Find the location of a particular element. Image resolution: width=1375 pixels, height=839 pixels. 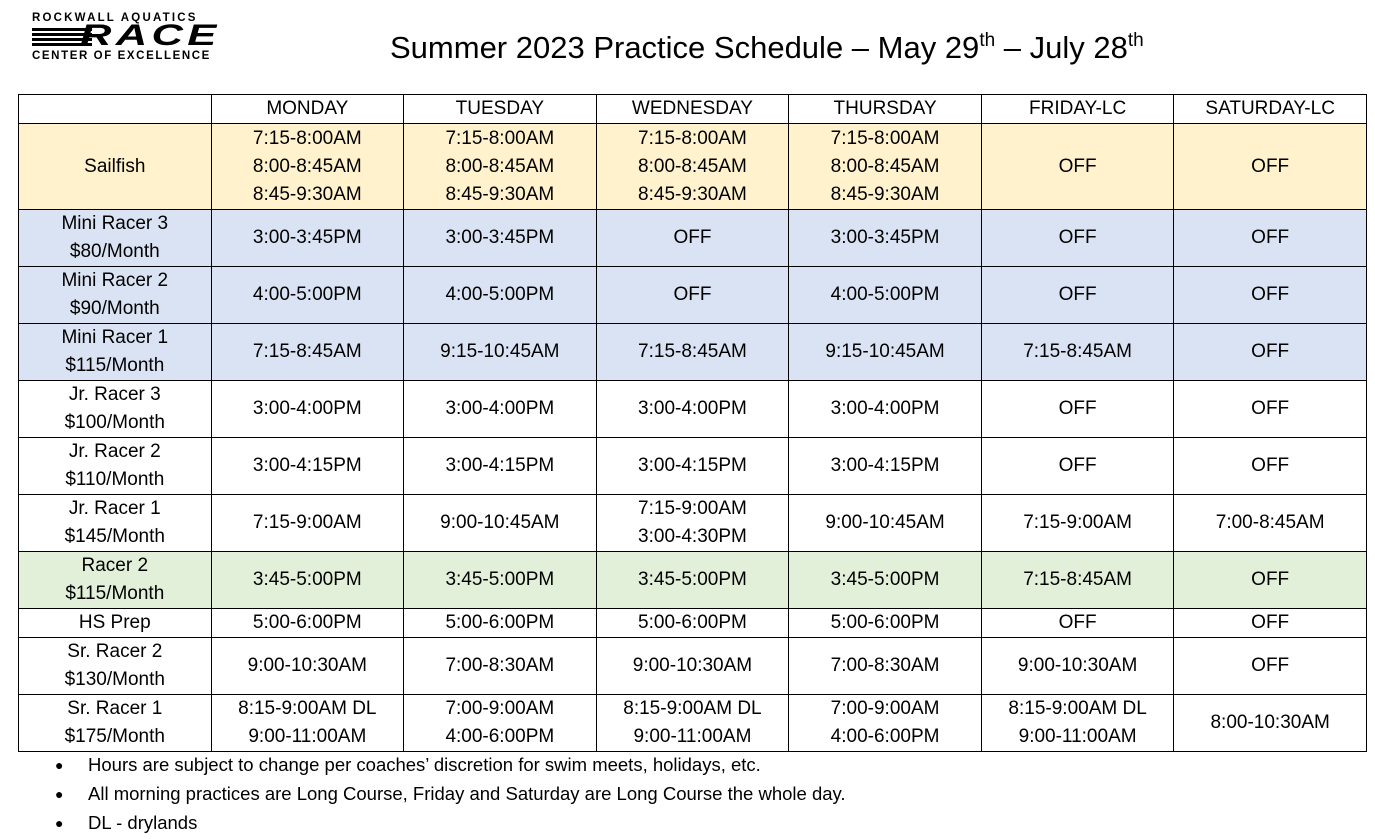

logo-top-text: ROCKWALL AQUATICS is located at coordinates (115, 18).